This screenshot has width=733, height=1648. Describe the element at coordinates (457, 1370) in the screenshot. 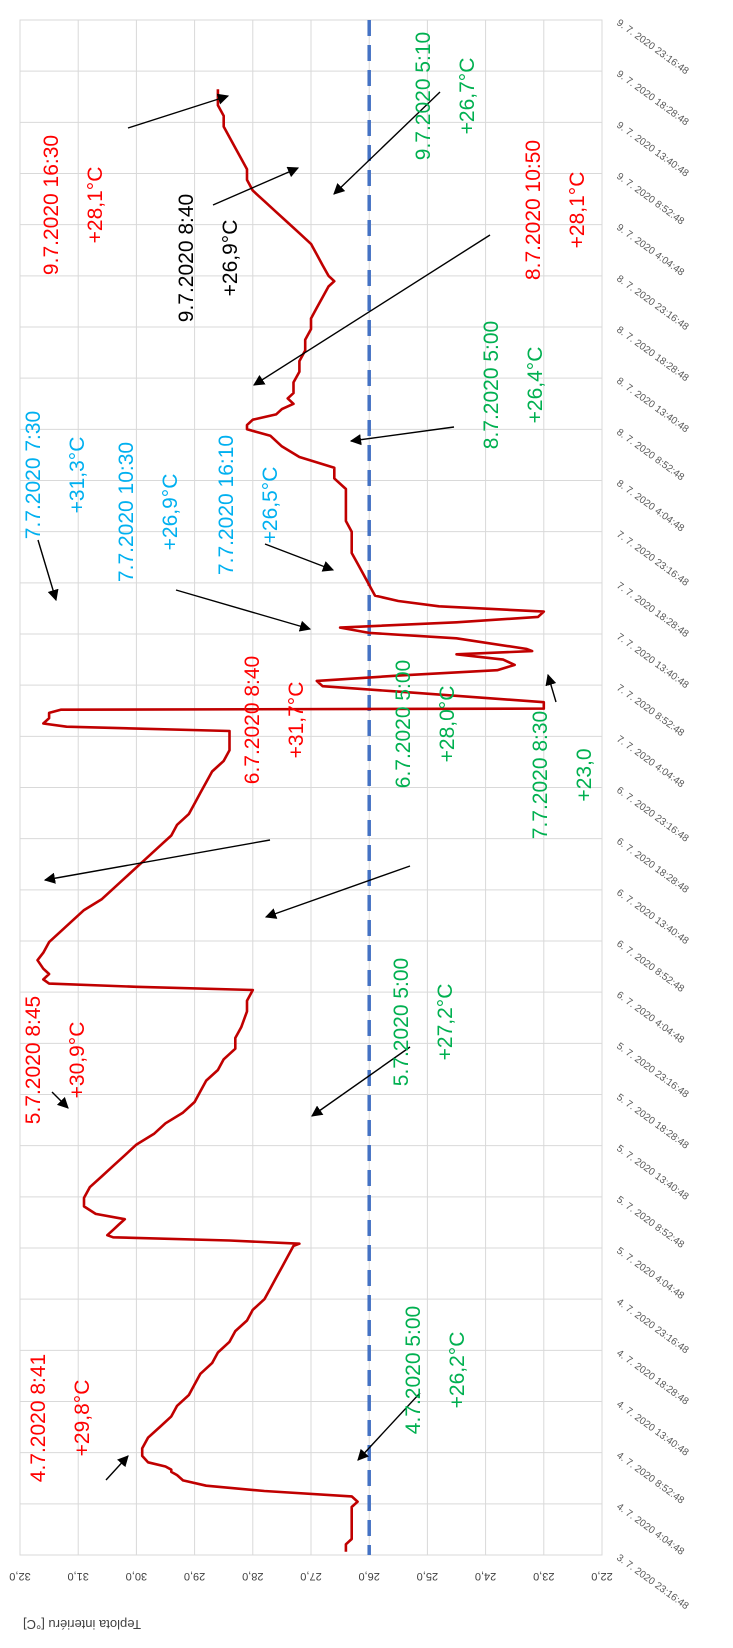

I see `annotation-temperature: +26,2°C` at that location.